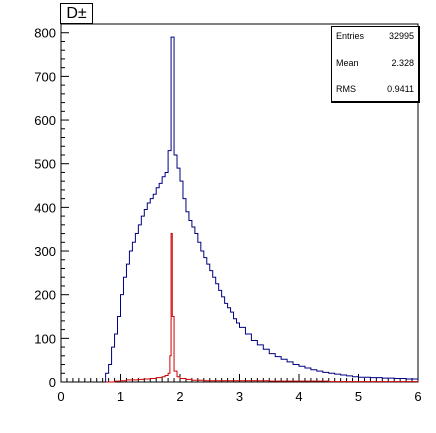 This screenshot has height=433, width=436. I want to click on stats-box: Entries 32995 Mean 2.328 RMS 0.9411, so click(375, 64).